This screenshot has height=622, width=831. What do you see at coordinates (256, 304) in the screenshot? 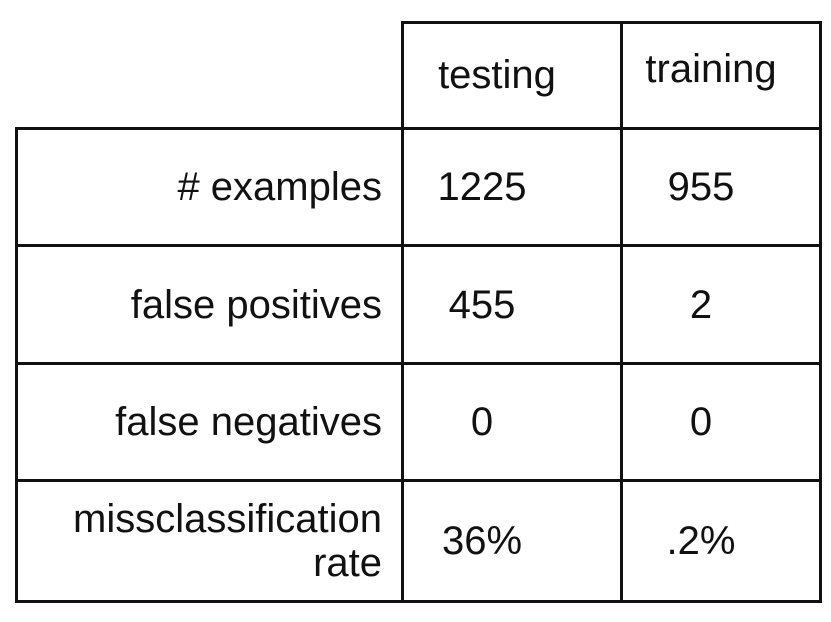
I see `row-label: false positives` at bounding box center [256, 304].